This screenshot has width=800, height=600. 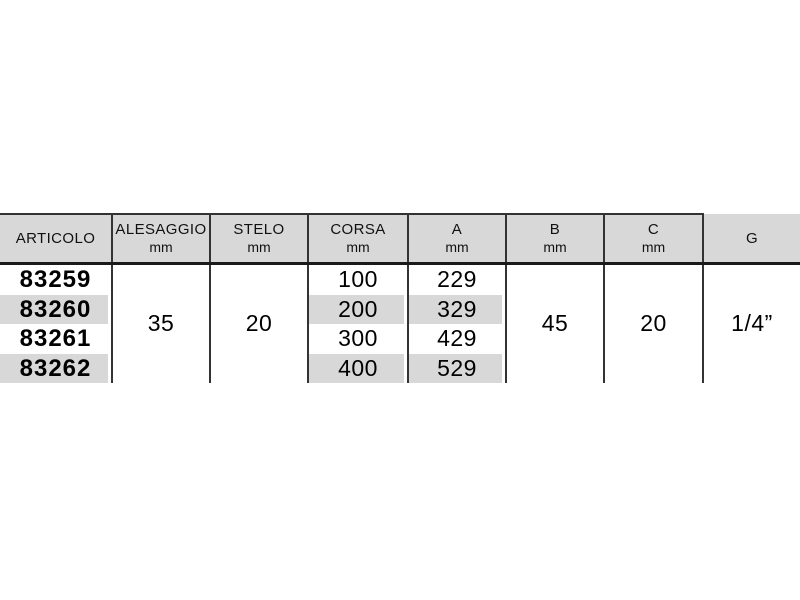 I want to click on table-row: 83260 200 329, so click(x=400, y=309).